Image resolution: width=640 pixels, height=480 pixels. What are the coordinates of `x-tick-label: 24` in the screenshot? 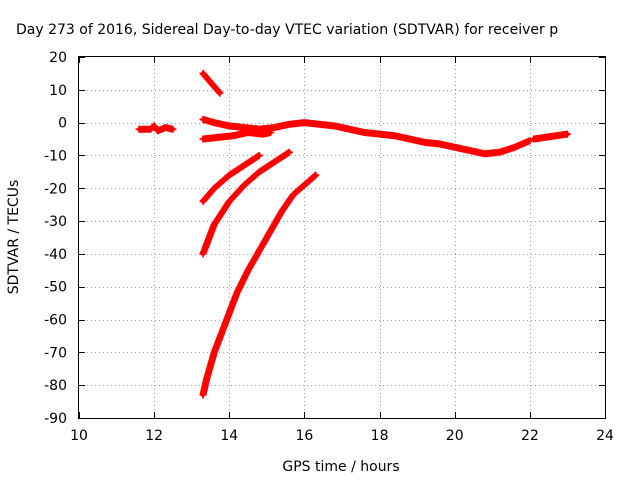 It's located at (605, 436).